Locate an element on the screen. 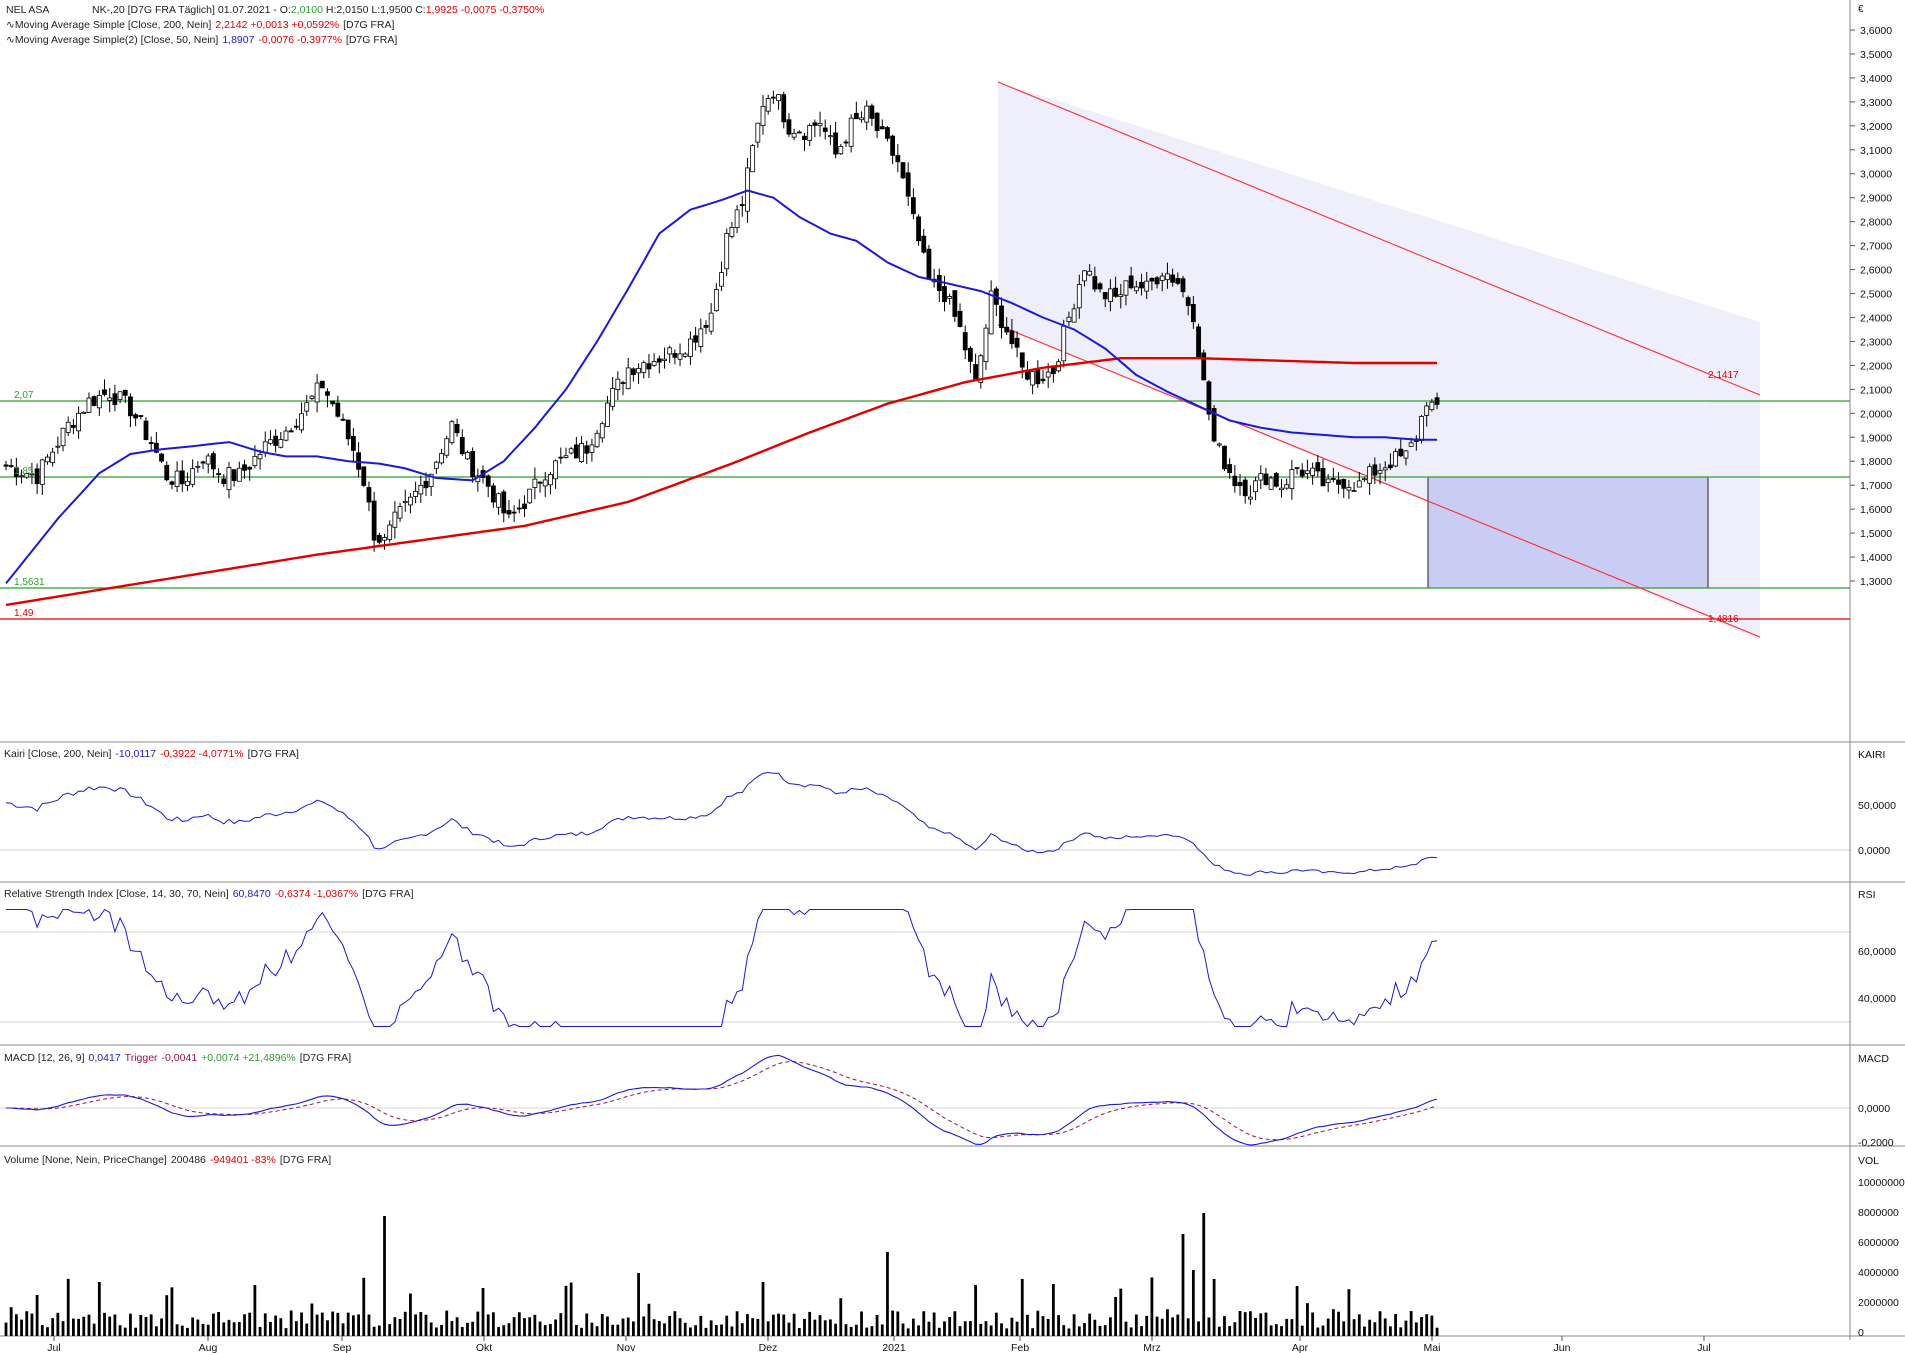  volume-axis-title: VOL is located at coordinates (1868, 1161).